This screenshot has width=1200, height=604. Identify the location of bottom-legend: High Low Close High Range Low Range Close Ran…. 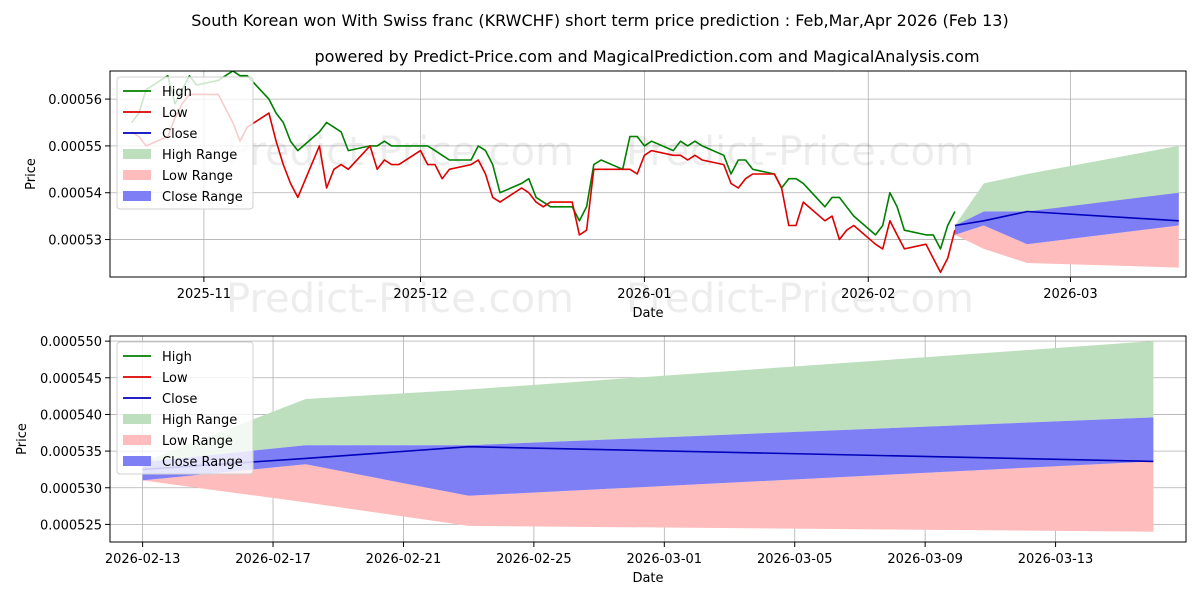
(185, 408).